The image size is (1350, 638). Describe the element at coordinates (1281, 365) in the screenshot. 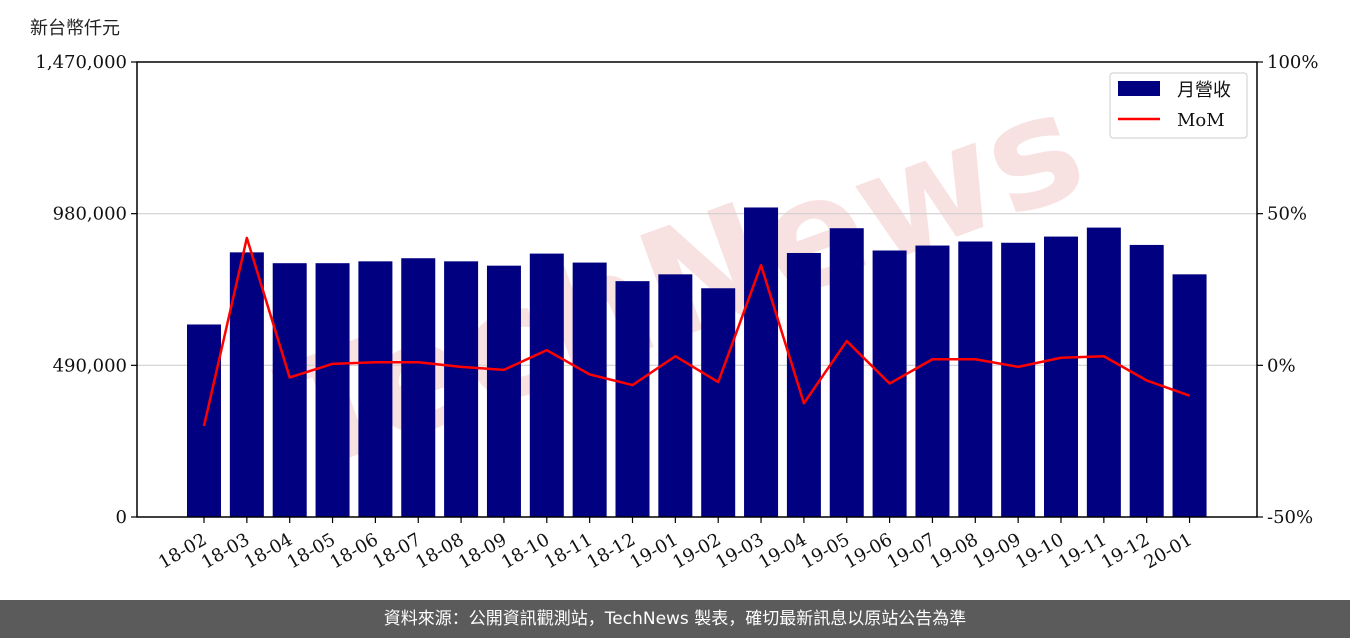

I see `right-y-tick-label: 0%` at that location.